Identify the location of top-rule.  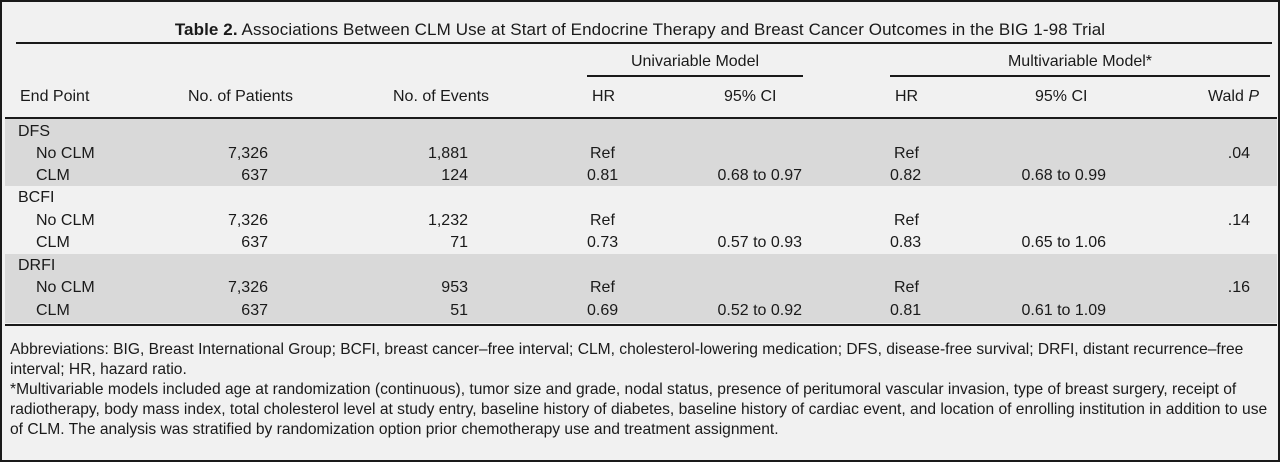
(644, 43).